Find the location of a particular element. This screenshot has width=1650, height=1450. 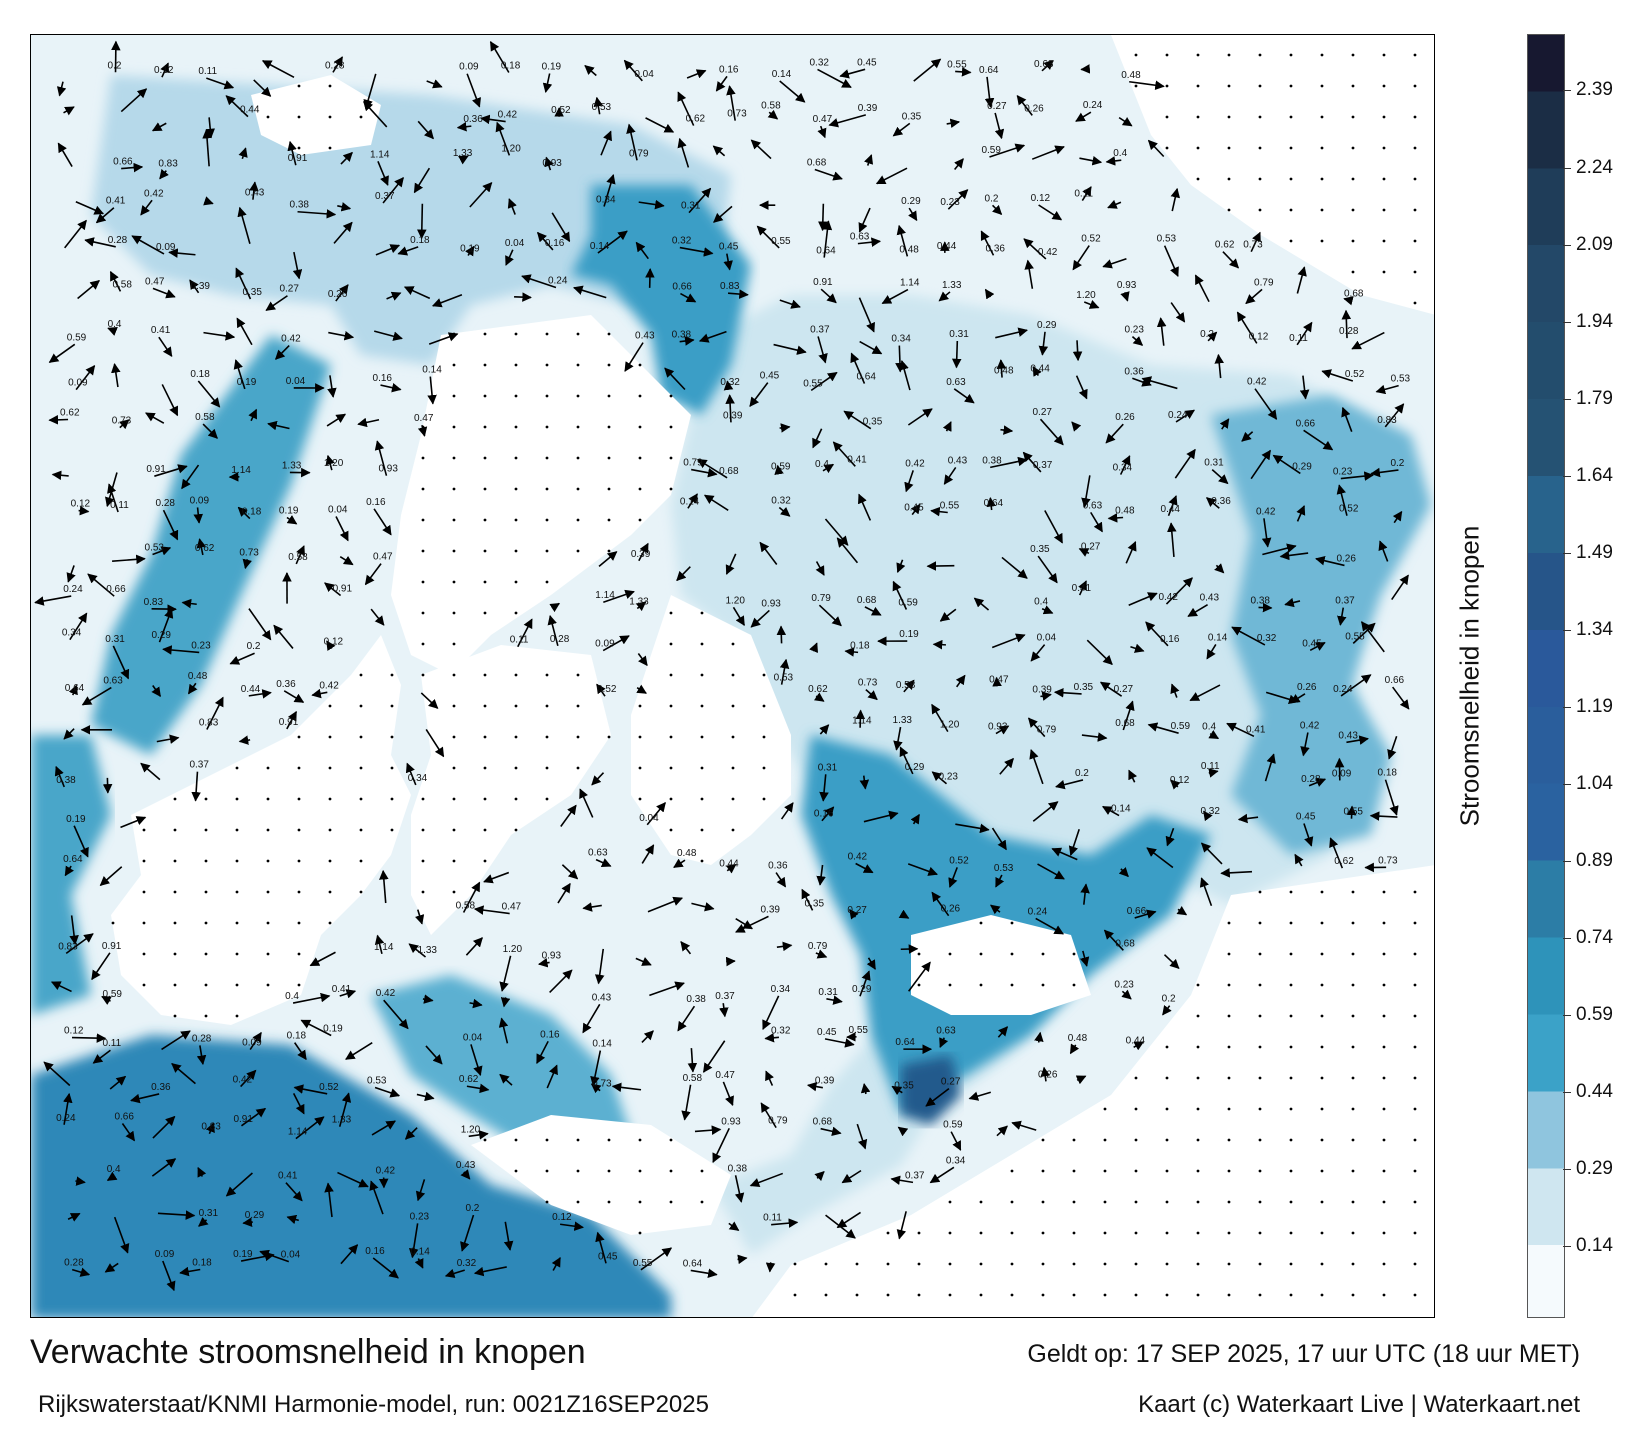

speed-label: 0.68 is located at coordinates (1125, 723).